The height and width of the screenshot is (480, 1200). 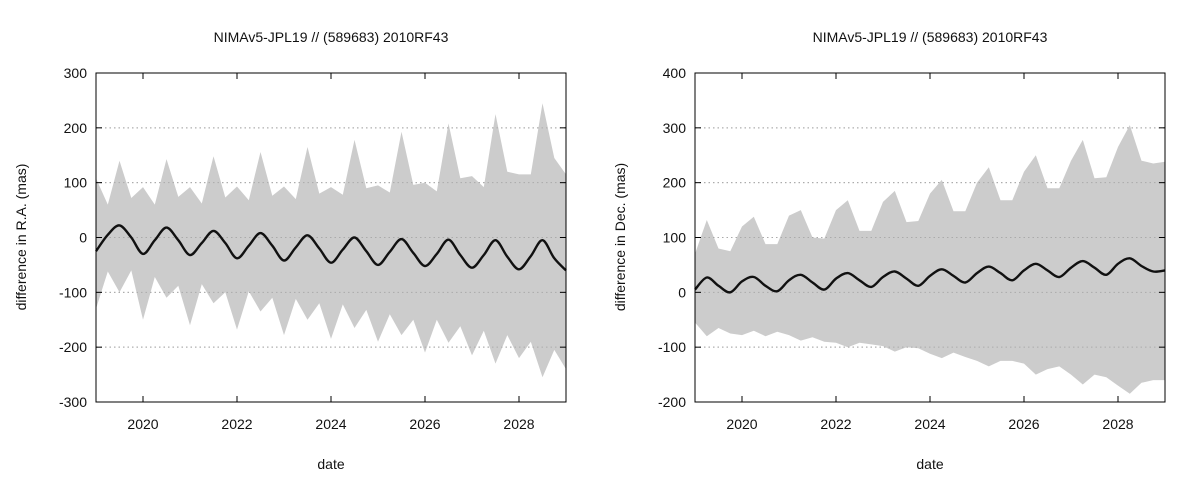 What do you see at coordinates (675, 73) in the screenshot?
I see `y-tick-label: 400` at bounding box center [675, 73].